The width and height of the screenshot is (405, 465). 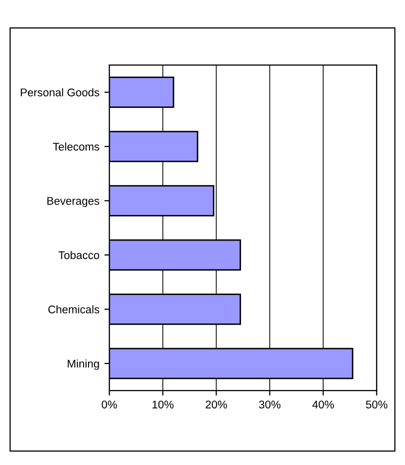 I want to click on y-tick-label: Mining, so click(x=83, y=364).